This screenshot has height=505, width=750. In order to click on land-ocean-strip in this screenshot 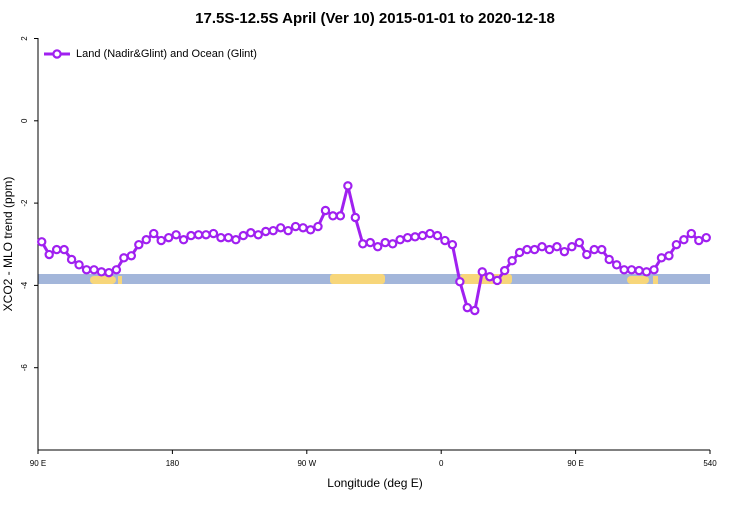, I will do `click(374, 279)`.